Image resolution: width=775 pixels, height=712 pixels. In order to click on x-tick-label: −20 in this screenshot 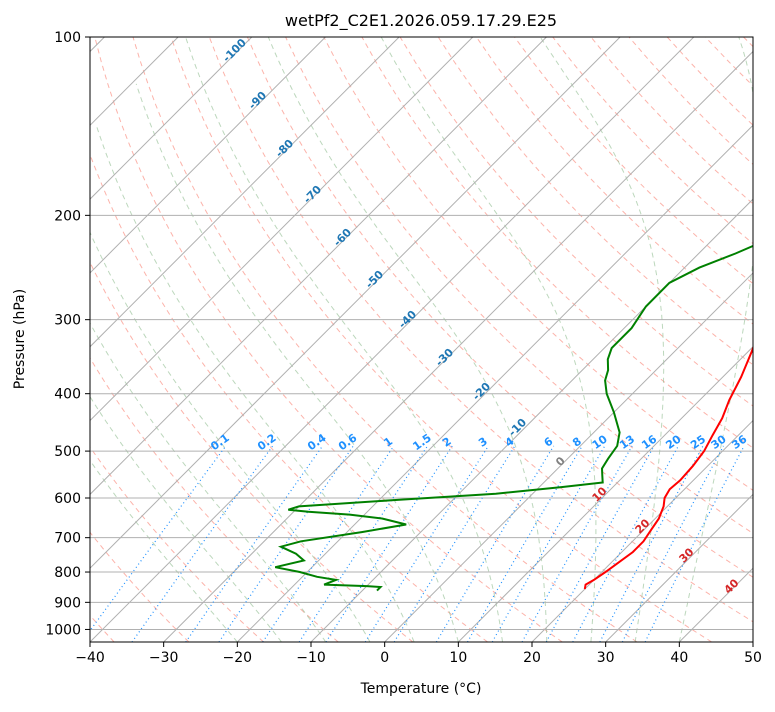, I will do `click(238, 658)`.